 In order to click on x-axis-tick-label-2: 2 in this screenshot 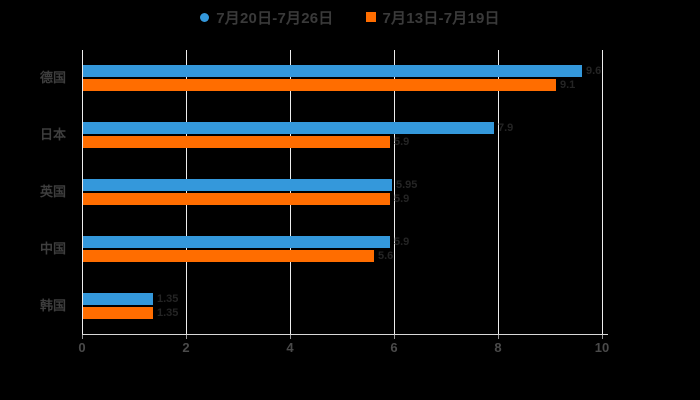, I will do `click(186, 347)`.